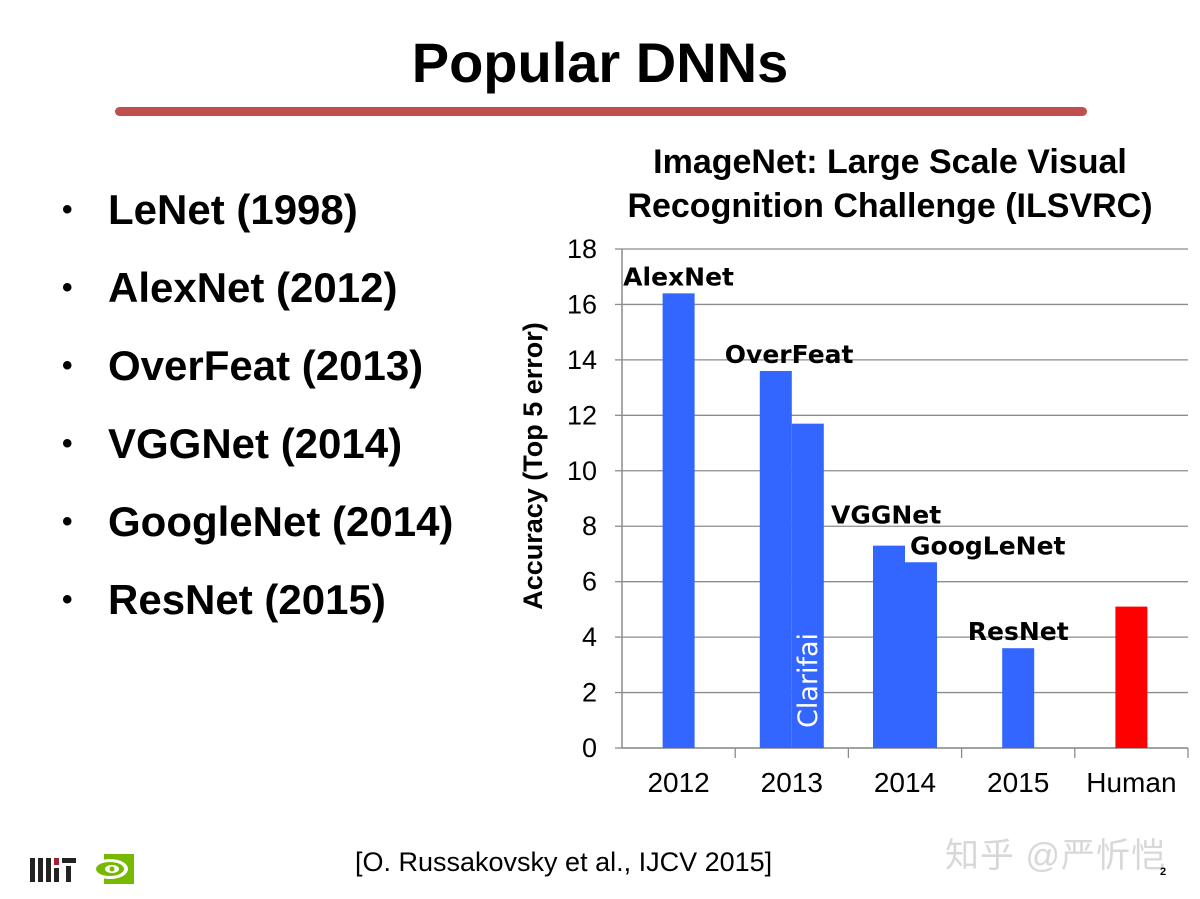 The height and width of the screenshot is (899, 1200). Describe the element at coordinates (582, 360) in the screenshot. I see `y-tick-label: 14` at that location.